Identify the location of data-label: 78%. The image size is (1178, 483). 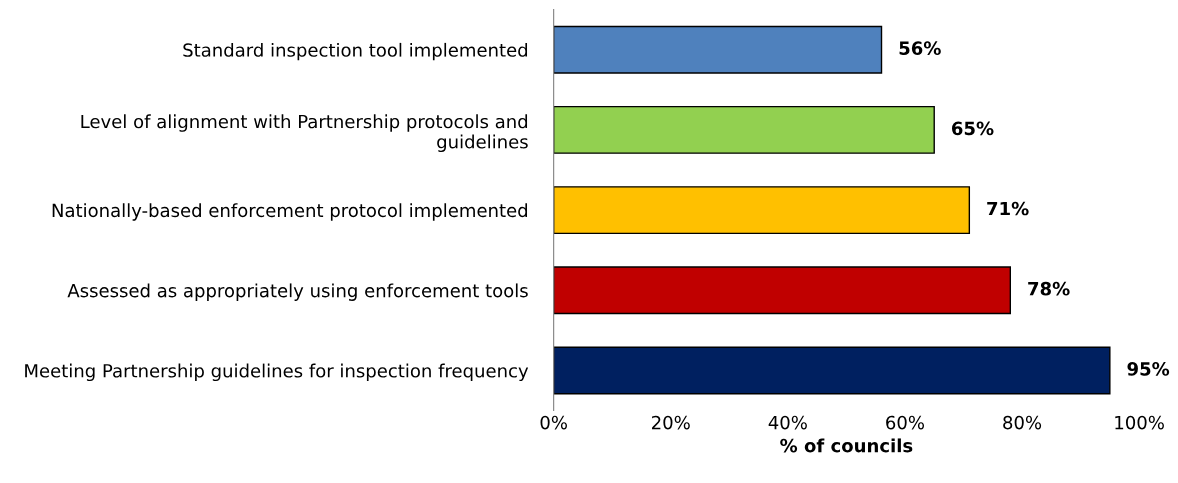
(1049, 288).